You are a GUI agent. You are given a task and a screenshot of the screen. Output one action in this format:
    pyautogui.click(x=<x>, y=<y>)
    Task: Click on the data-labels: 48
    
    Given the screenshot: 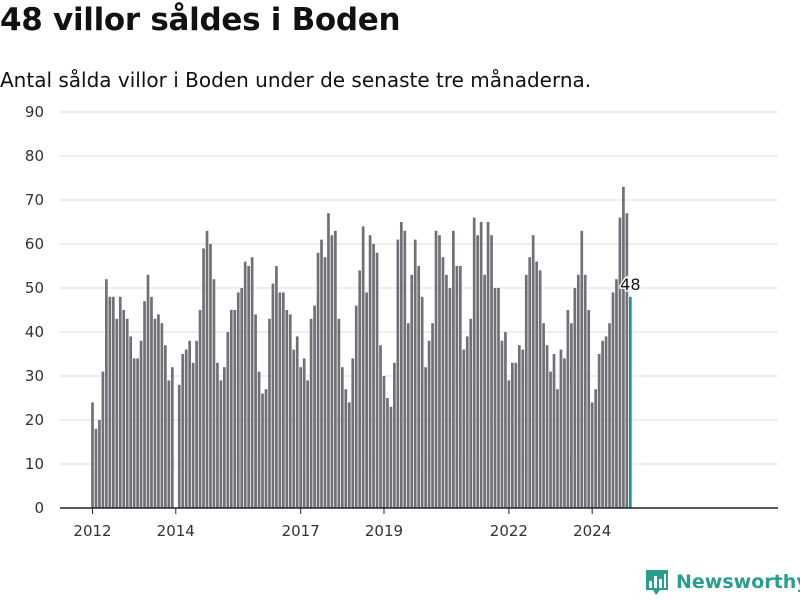 What is the action you would take?
    pyautogui.click(x=630, y=284)
    